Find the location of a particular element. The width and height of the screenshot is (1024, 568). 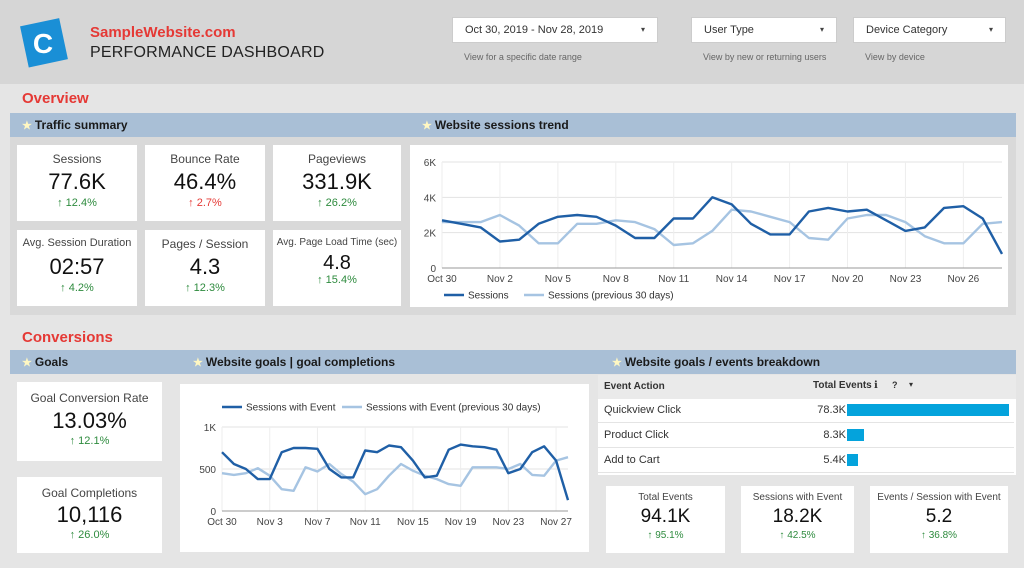

device-category-filter: Device Category ▾ is located at coordinates (929, 30).